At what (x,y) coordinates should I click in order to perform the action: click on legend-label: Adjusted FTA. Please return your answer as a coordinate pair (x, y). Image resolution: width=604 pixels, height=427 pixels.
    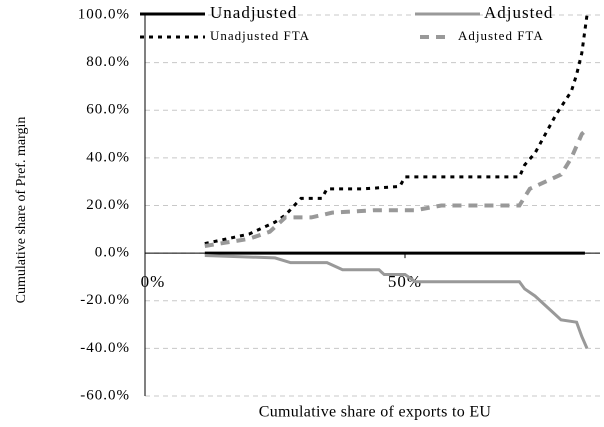
    Looking at the image, I should click on (501, 35).